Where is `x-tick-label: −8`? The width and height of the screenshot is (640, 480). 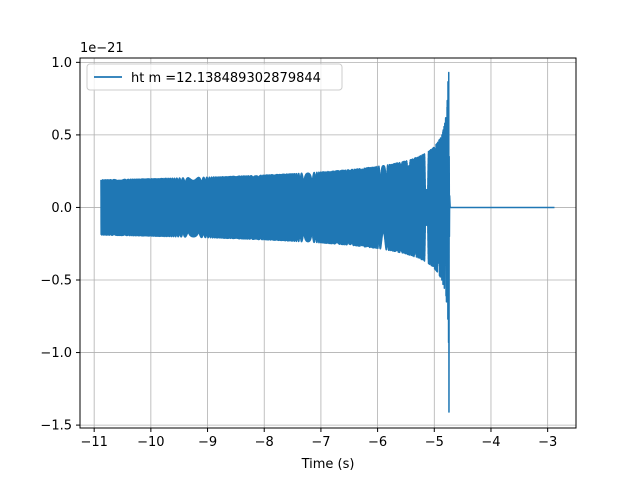
x-tick-label: −8 is located at coordinates (264, 442).